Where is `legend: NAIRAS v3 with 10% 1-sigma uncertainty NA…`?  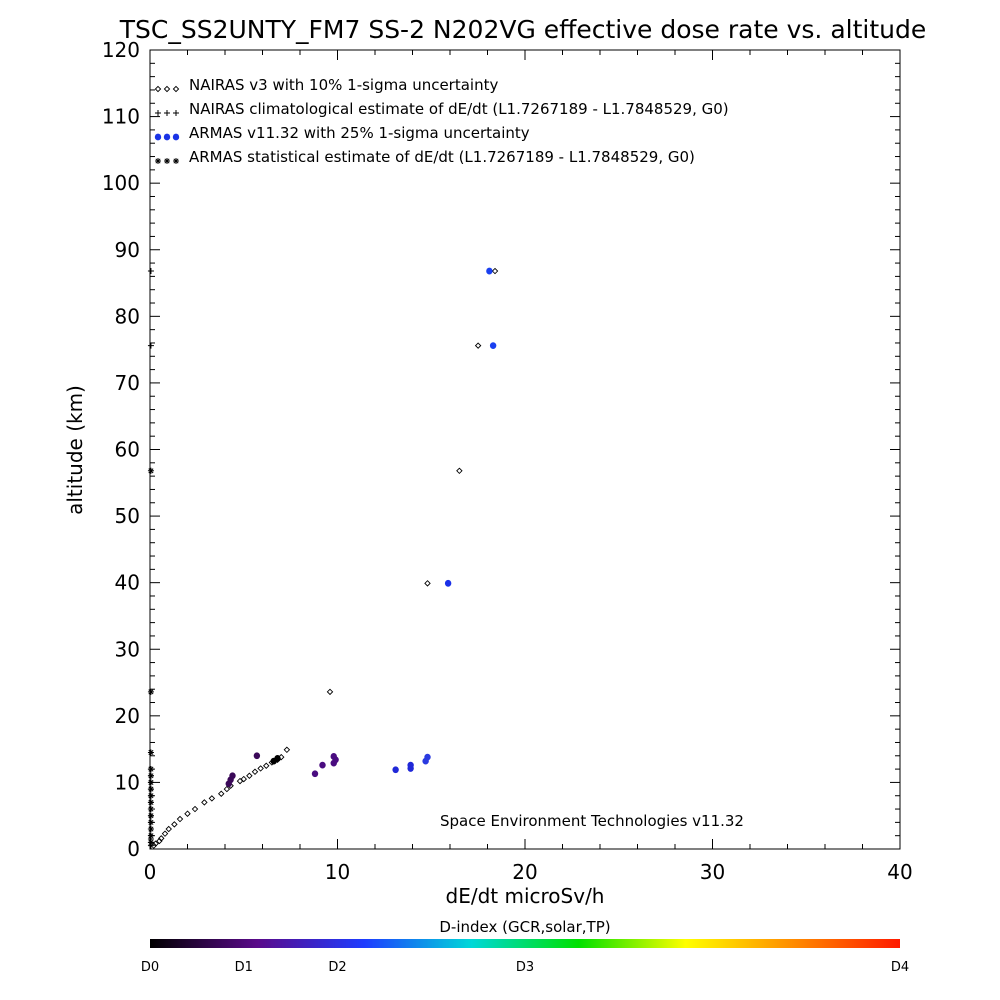
legend: NAIRAS v3 with 10% 1-sigma uncertainty NA… is located at coordinates (441, 121).